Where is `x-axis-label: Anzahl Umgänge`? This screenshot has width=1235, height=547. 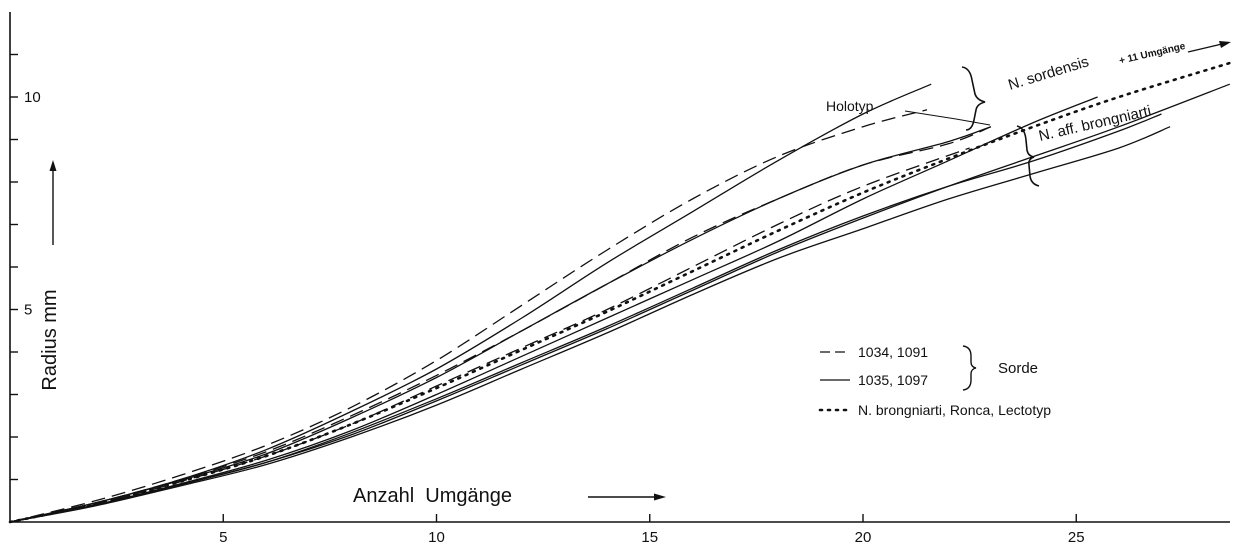
x-axis-label: Anzahl Umgänge is located at coordinates (432, 496).